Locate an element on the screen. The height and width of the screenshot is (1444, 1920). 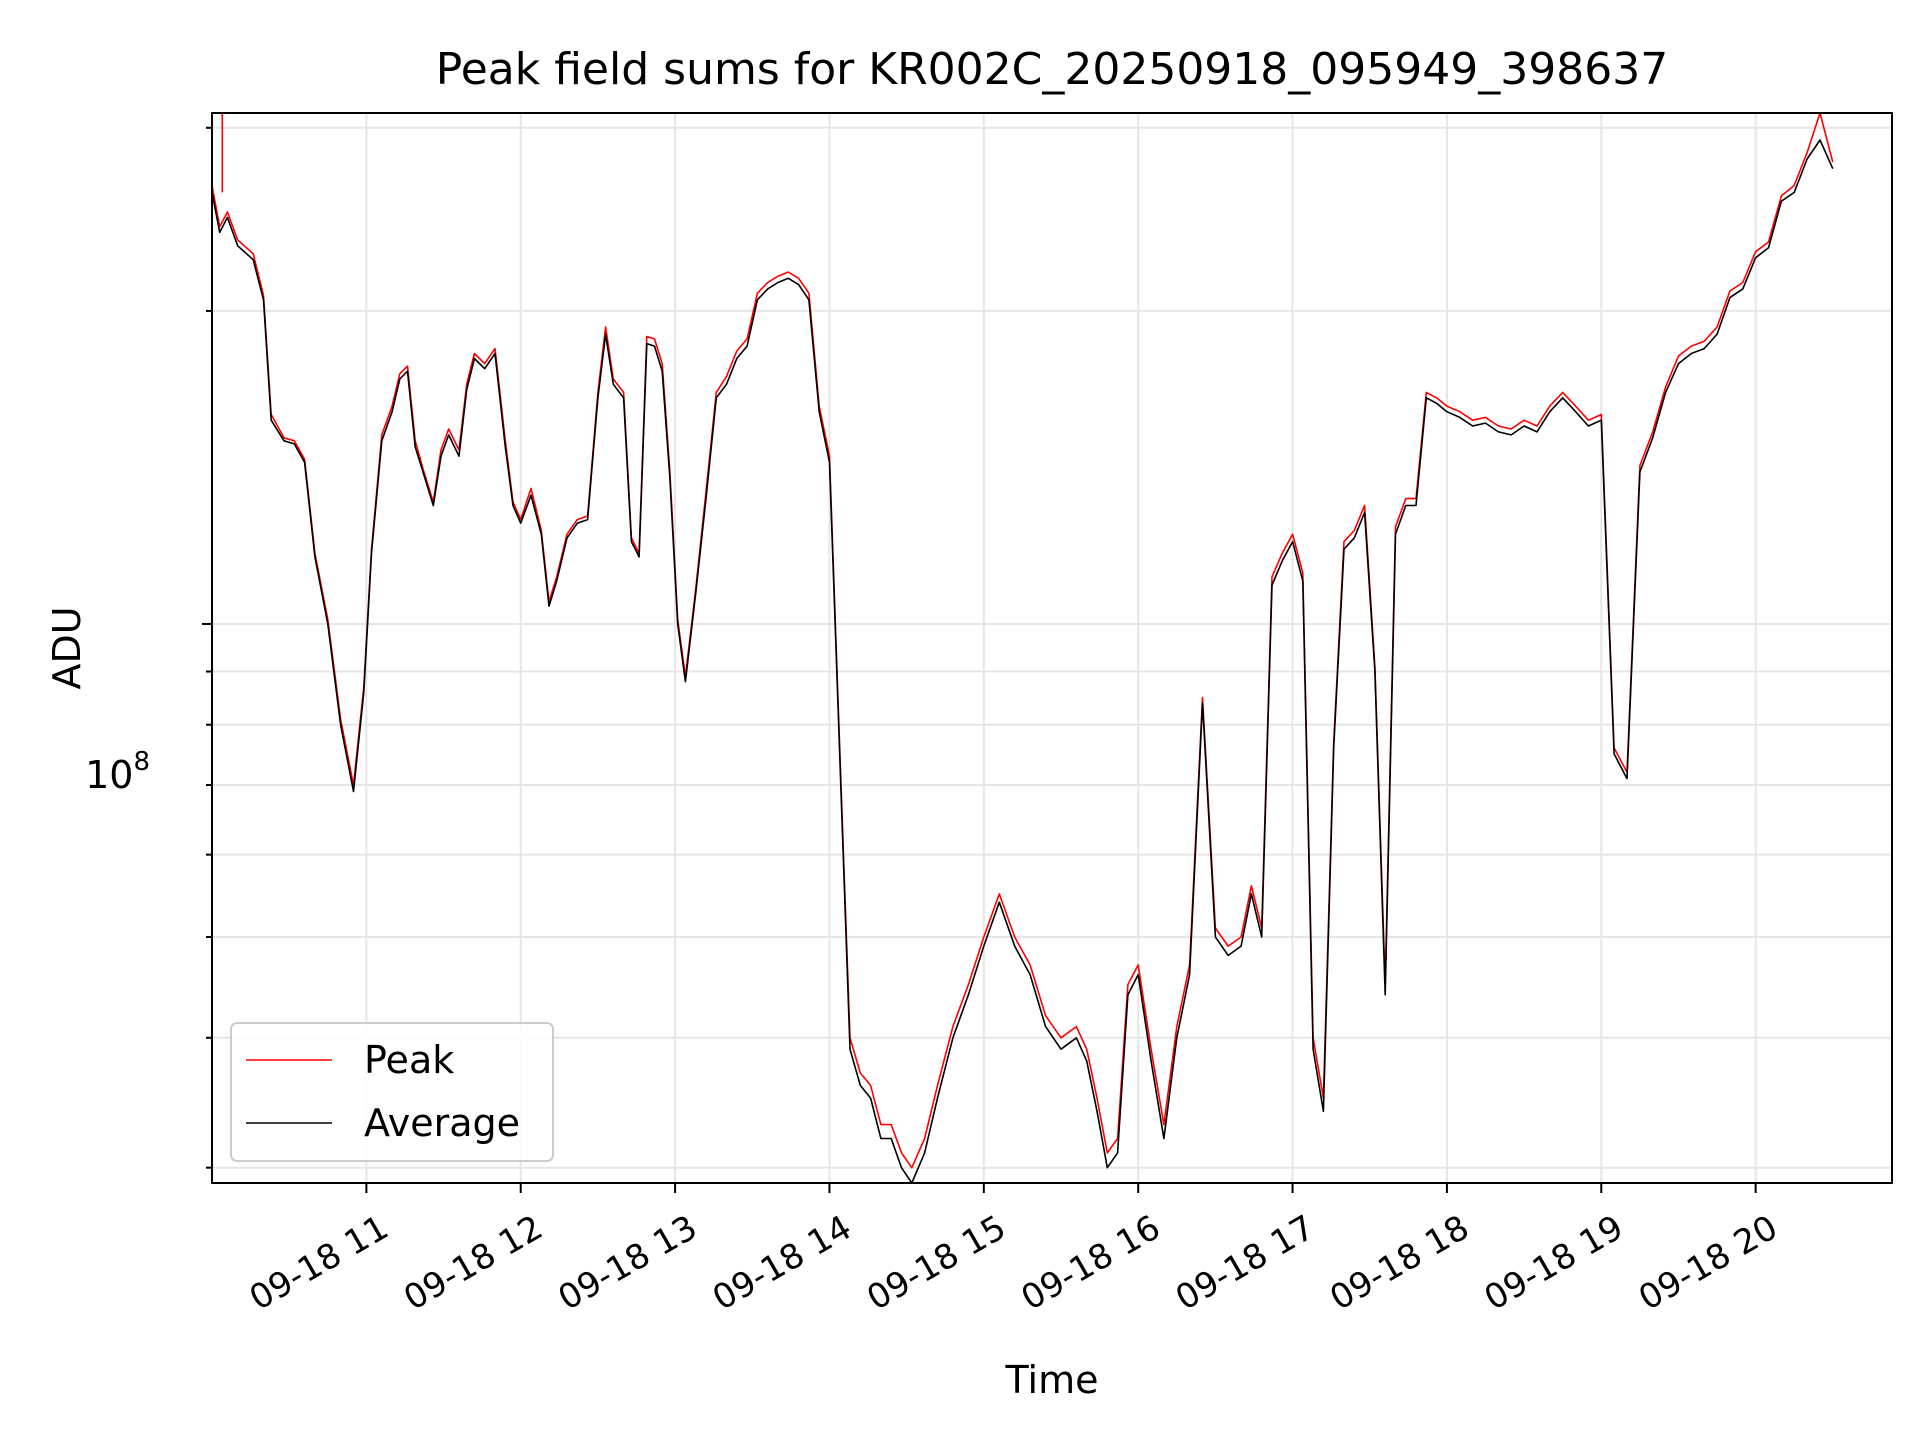
y-axis-ticks is located at coordinates (207, 647).